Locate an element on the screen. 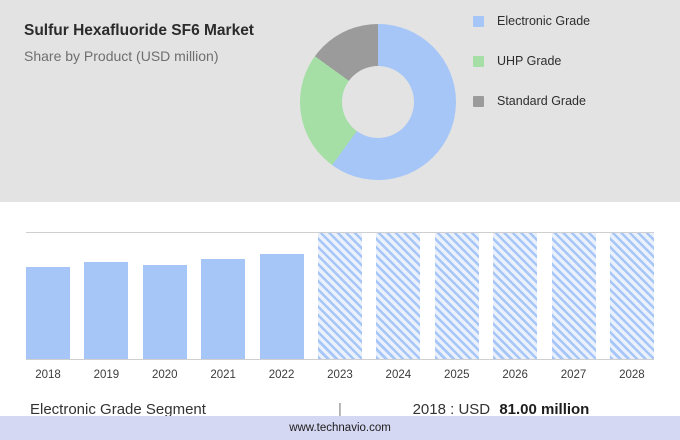 The width and height of the screenshot is (680, 440). x-axis-label-2025: 2025 is located at coordinates (456, 375).